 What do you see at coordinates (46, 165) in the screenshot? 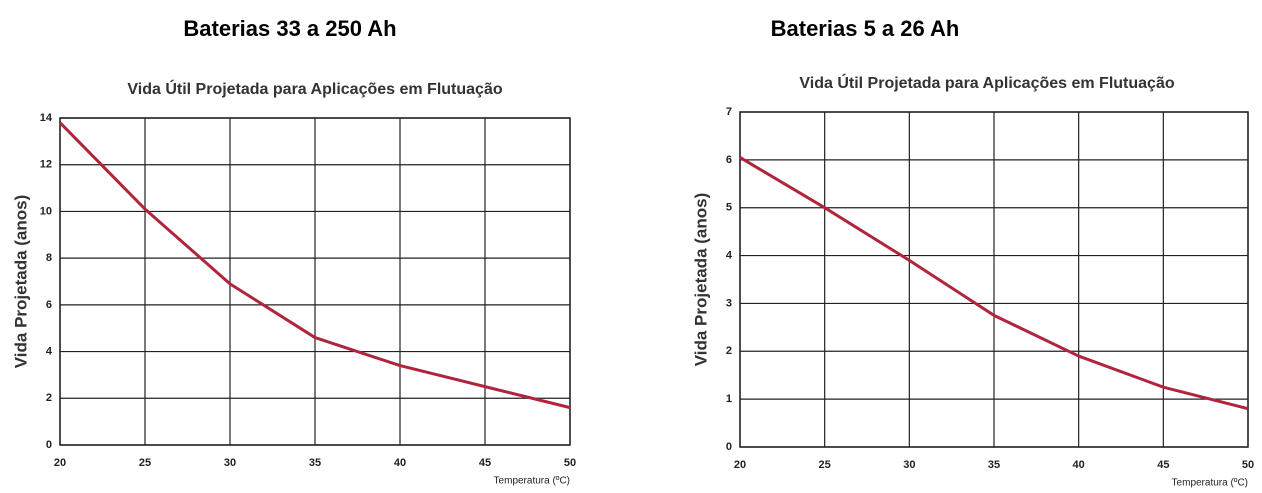
I see `y-tick-label: 12` at bounding box center [46, 165].